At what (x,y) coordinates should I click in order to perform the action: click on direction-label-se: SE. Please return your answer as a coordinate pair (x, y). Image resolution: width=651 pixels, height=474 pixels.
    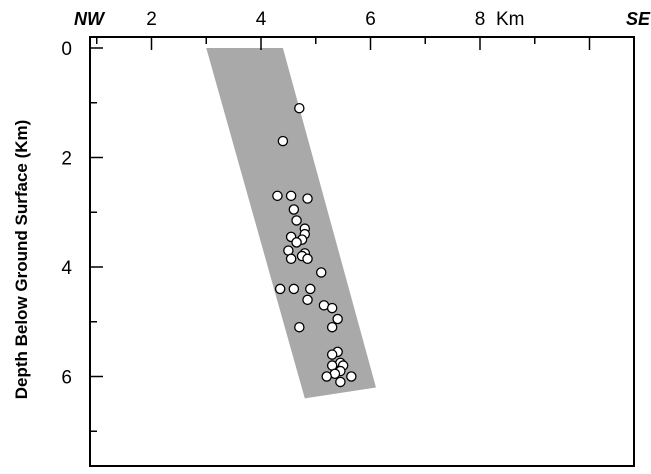
    Looking at the image, I should click on (638, 19).